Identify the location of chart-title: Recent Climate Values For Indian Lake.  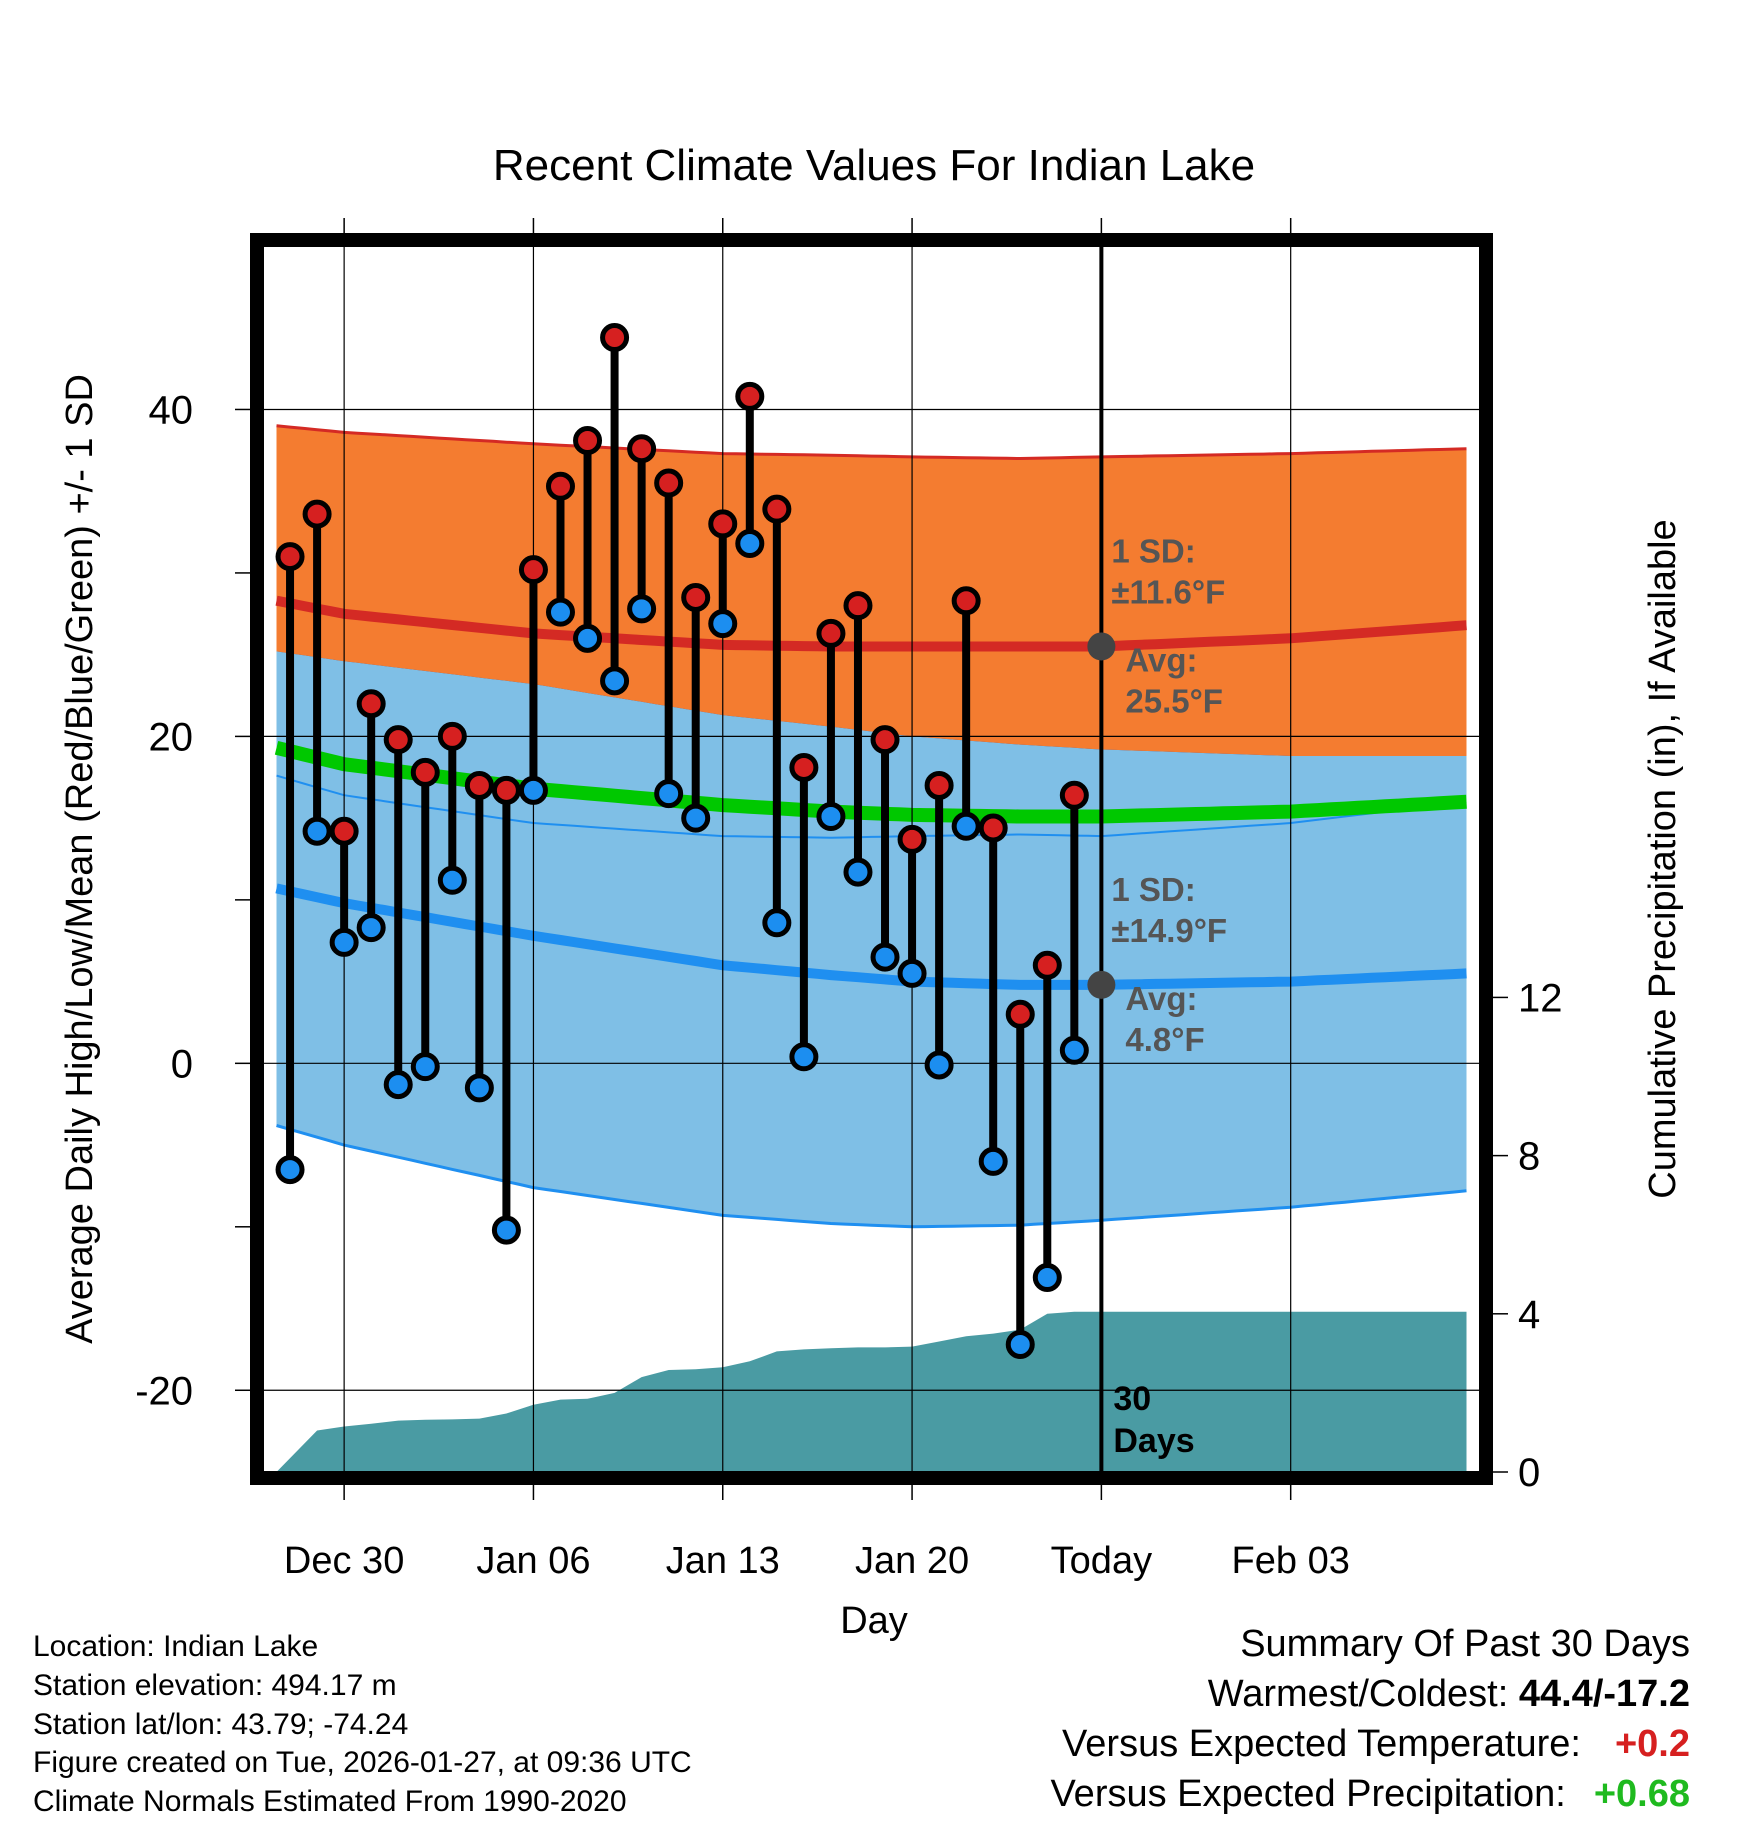
(874, 165).